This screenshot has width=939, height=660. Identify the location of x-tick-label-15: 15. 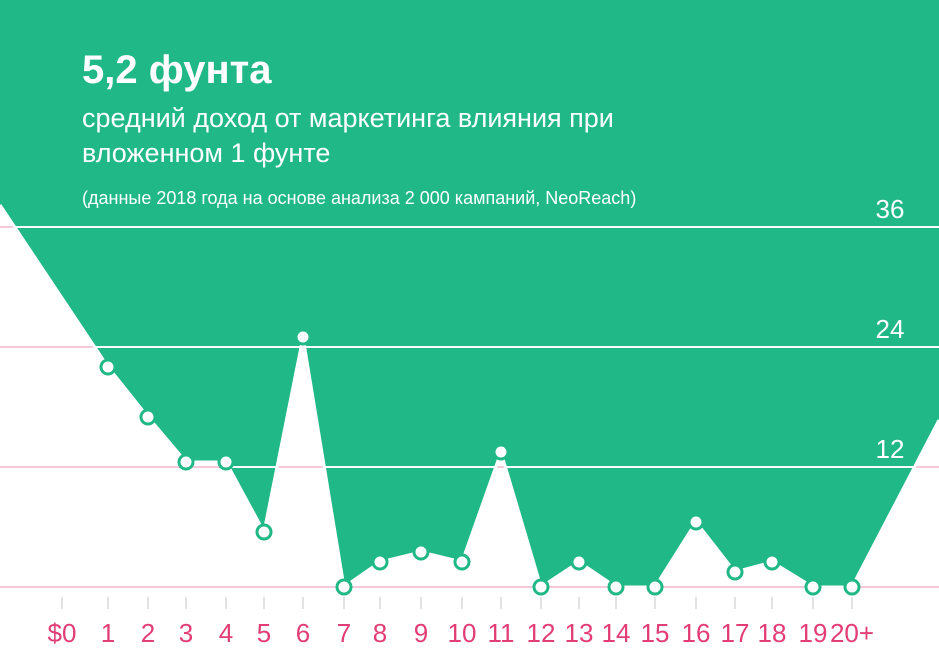
(655, 633).